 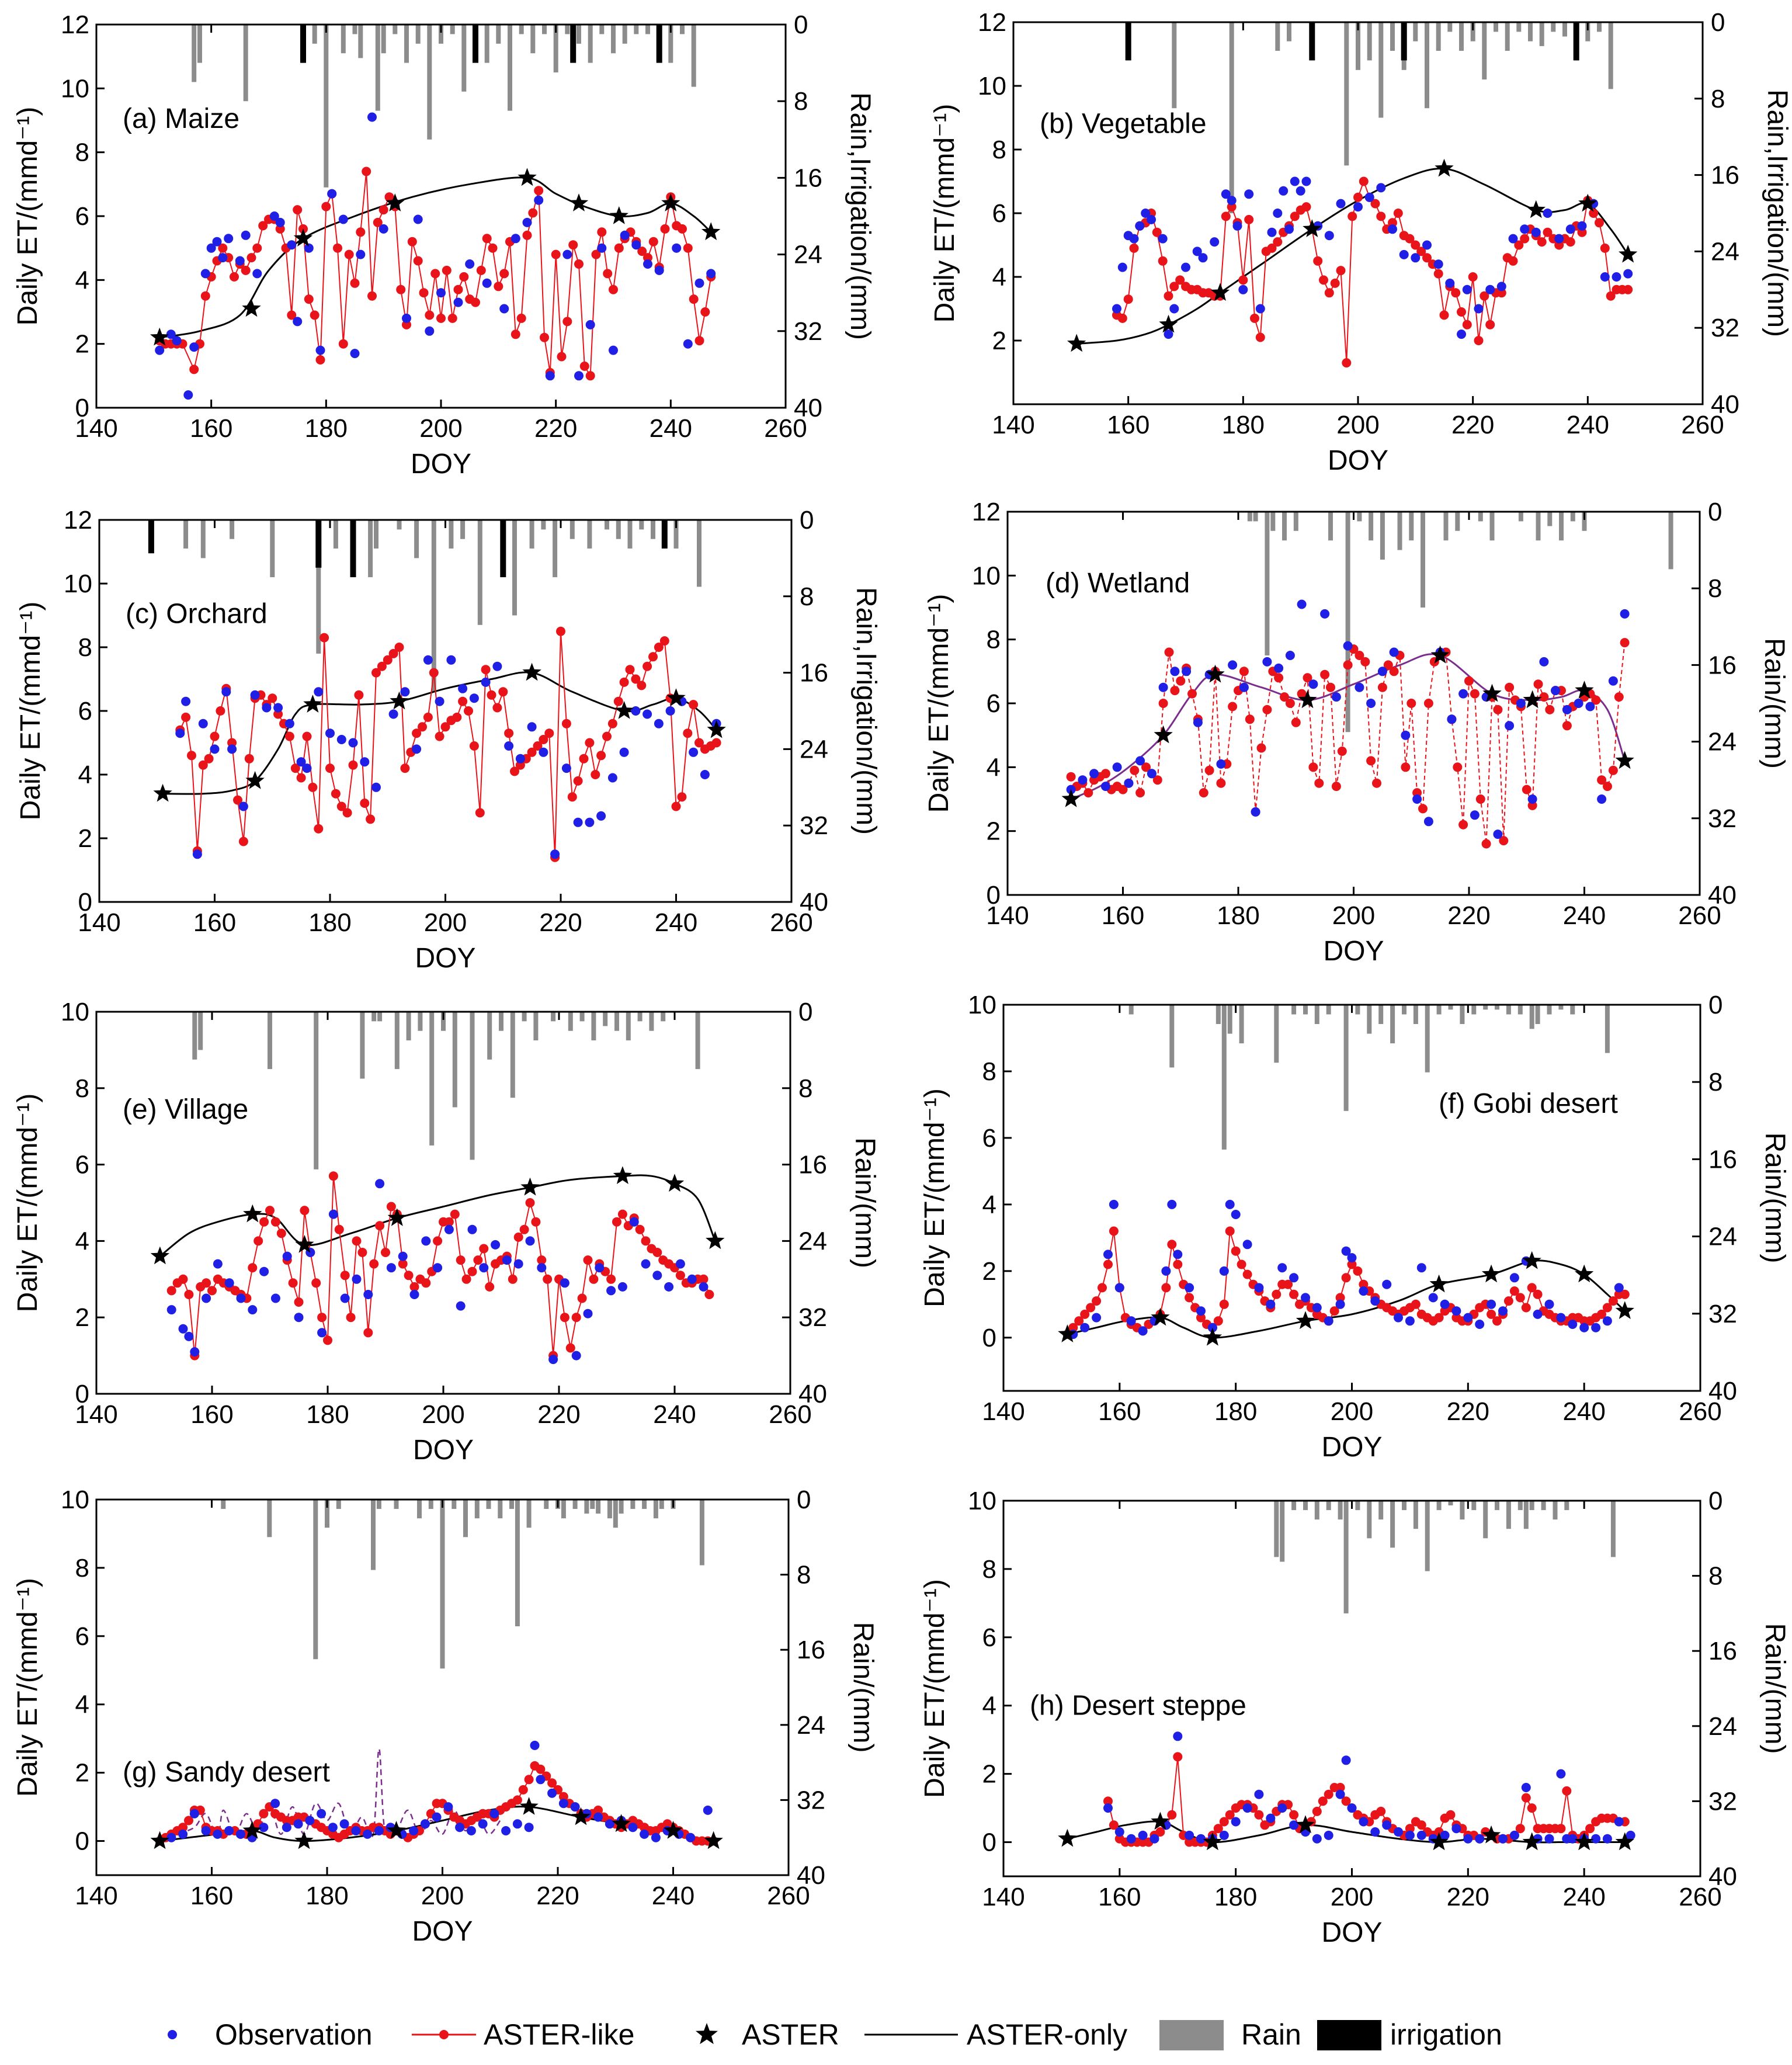 I want to click on y2-tick-label: 16, so click(x=811, y=1650).